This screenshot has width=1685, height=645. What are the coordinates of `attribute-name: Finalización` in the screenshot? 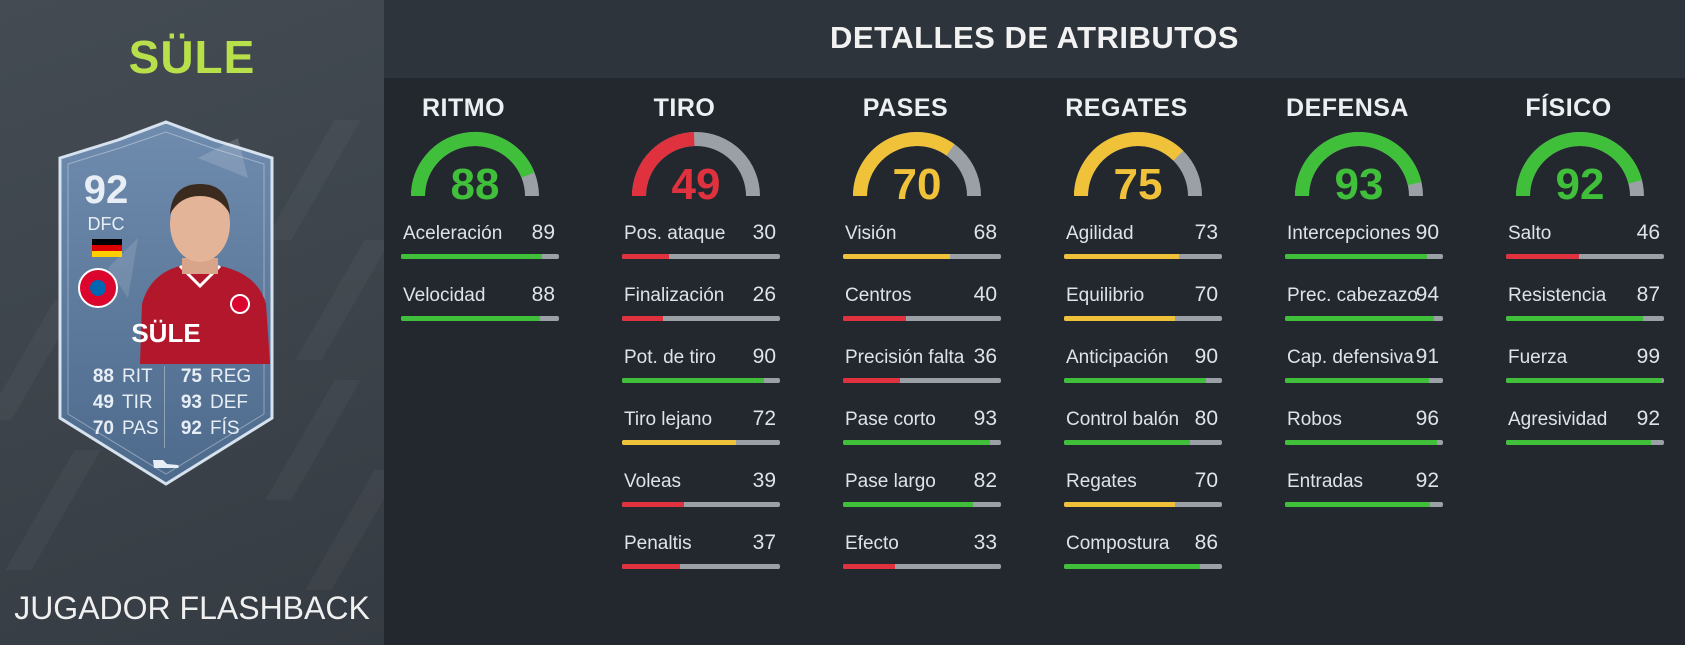 It's located at (674, 295).